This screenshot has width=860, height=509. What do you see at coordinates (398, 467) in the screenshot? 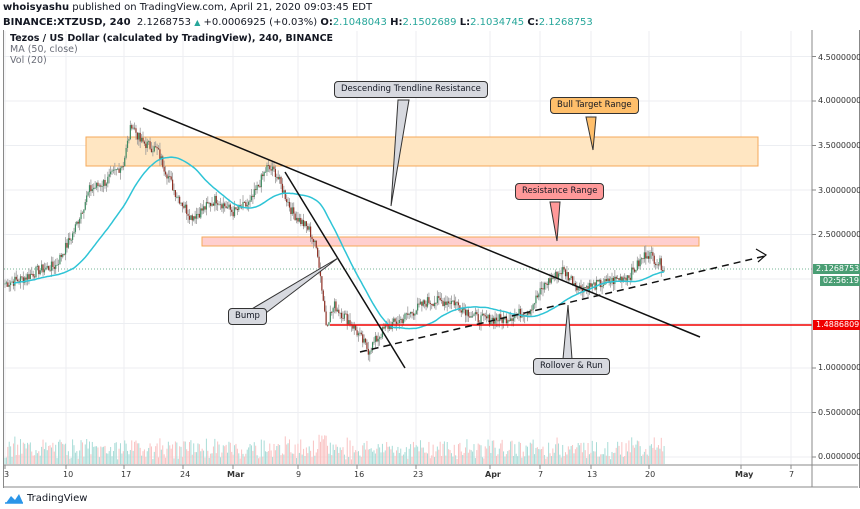
I see `time-axis-ticks` at bounding box center [398, 467].